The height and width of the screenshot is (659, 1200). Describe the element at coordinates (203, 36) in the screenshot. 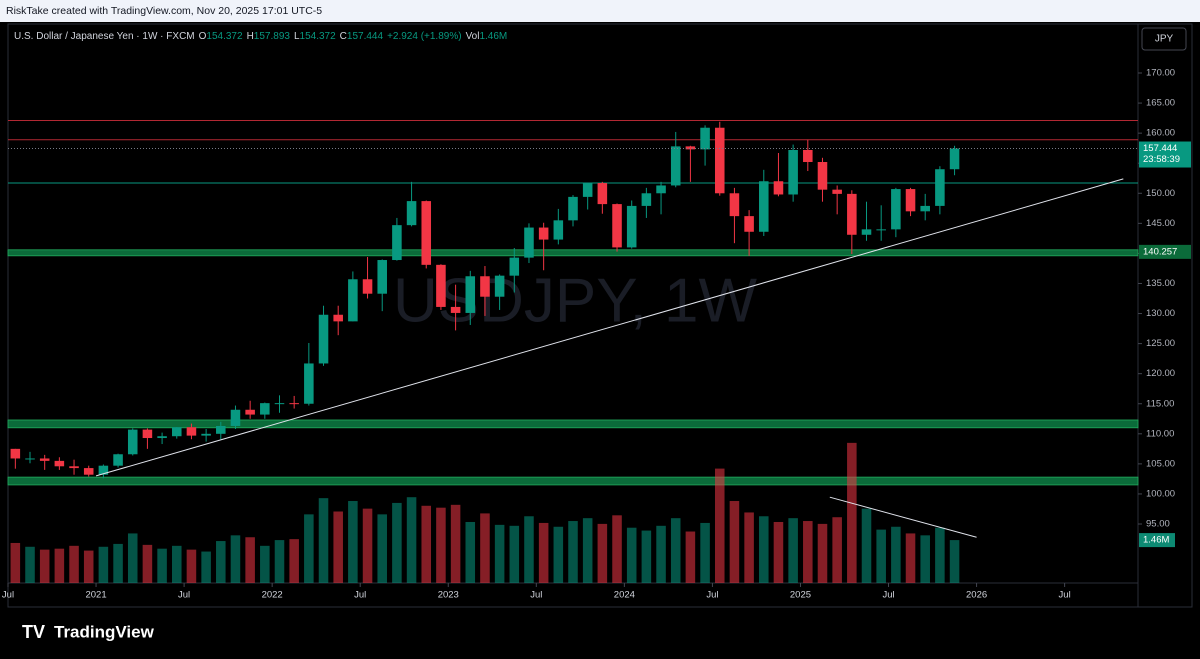

I see `legend-key: O` at that location.